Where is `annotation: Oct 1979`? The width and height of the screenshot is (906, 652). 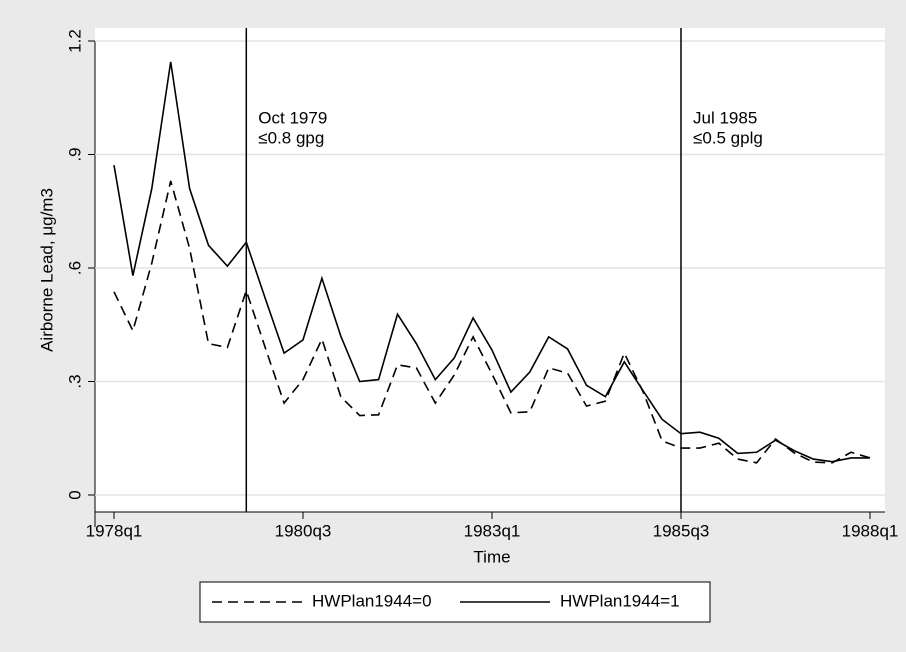 annotation: Oct 1979 is located at coordinates (292, 117).